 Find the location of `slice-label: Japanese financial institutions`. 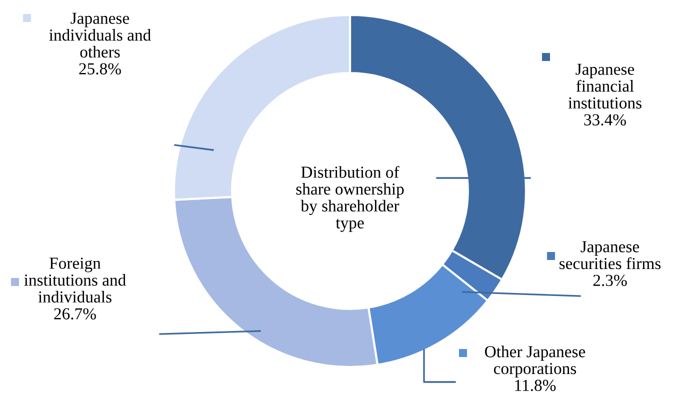

slice-label: Japanese financial institutions is located at coordinates (605, 86).